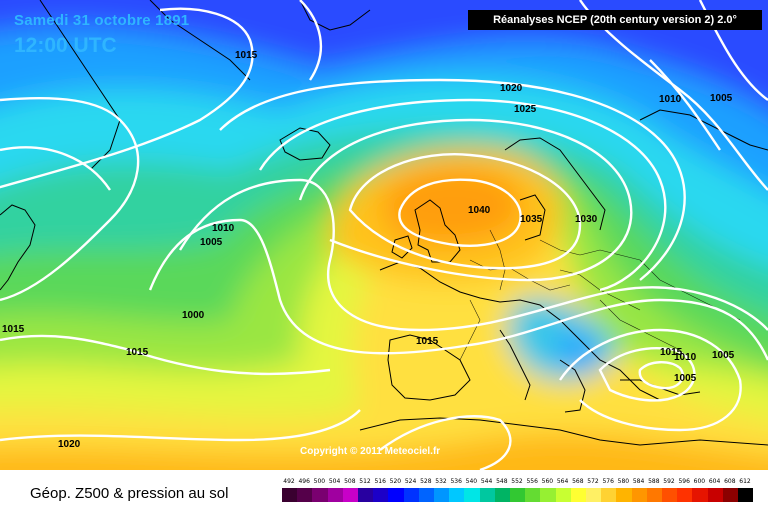 The width and height of the screenshot is (768, 512). What do you see at coordinates (102, 20) in the screenshot?
I see `map-date: Samedi 31 octobre 1891` at bounding box center [102, 20].